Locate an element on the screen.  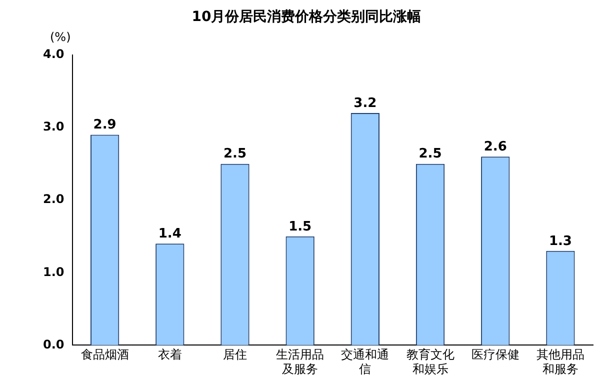
data-label: 2.9 is located at coordinates (104, 125).